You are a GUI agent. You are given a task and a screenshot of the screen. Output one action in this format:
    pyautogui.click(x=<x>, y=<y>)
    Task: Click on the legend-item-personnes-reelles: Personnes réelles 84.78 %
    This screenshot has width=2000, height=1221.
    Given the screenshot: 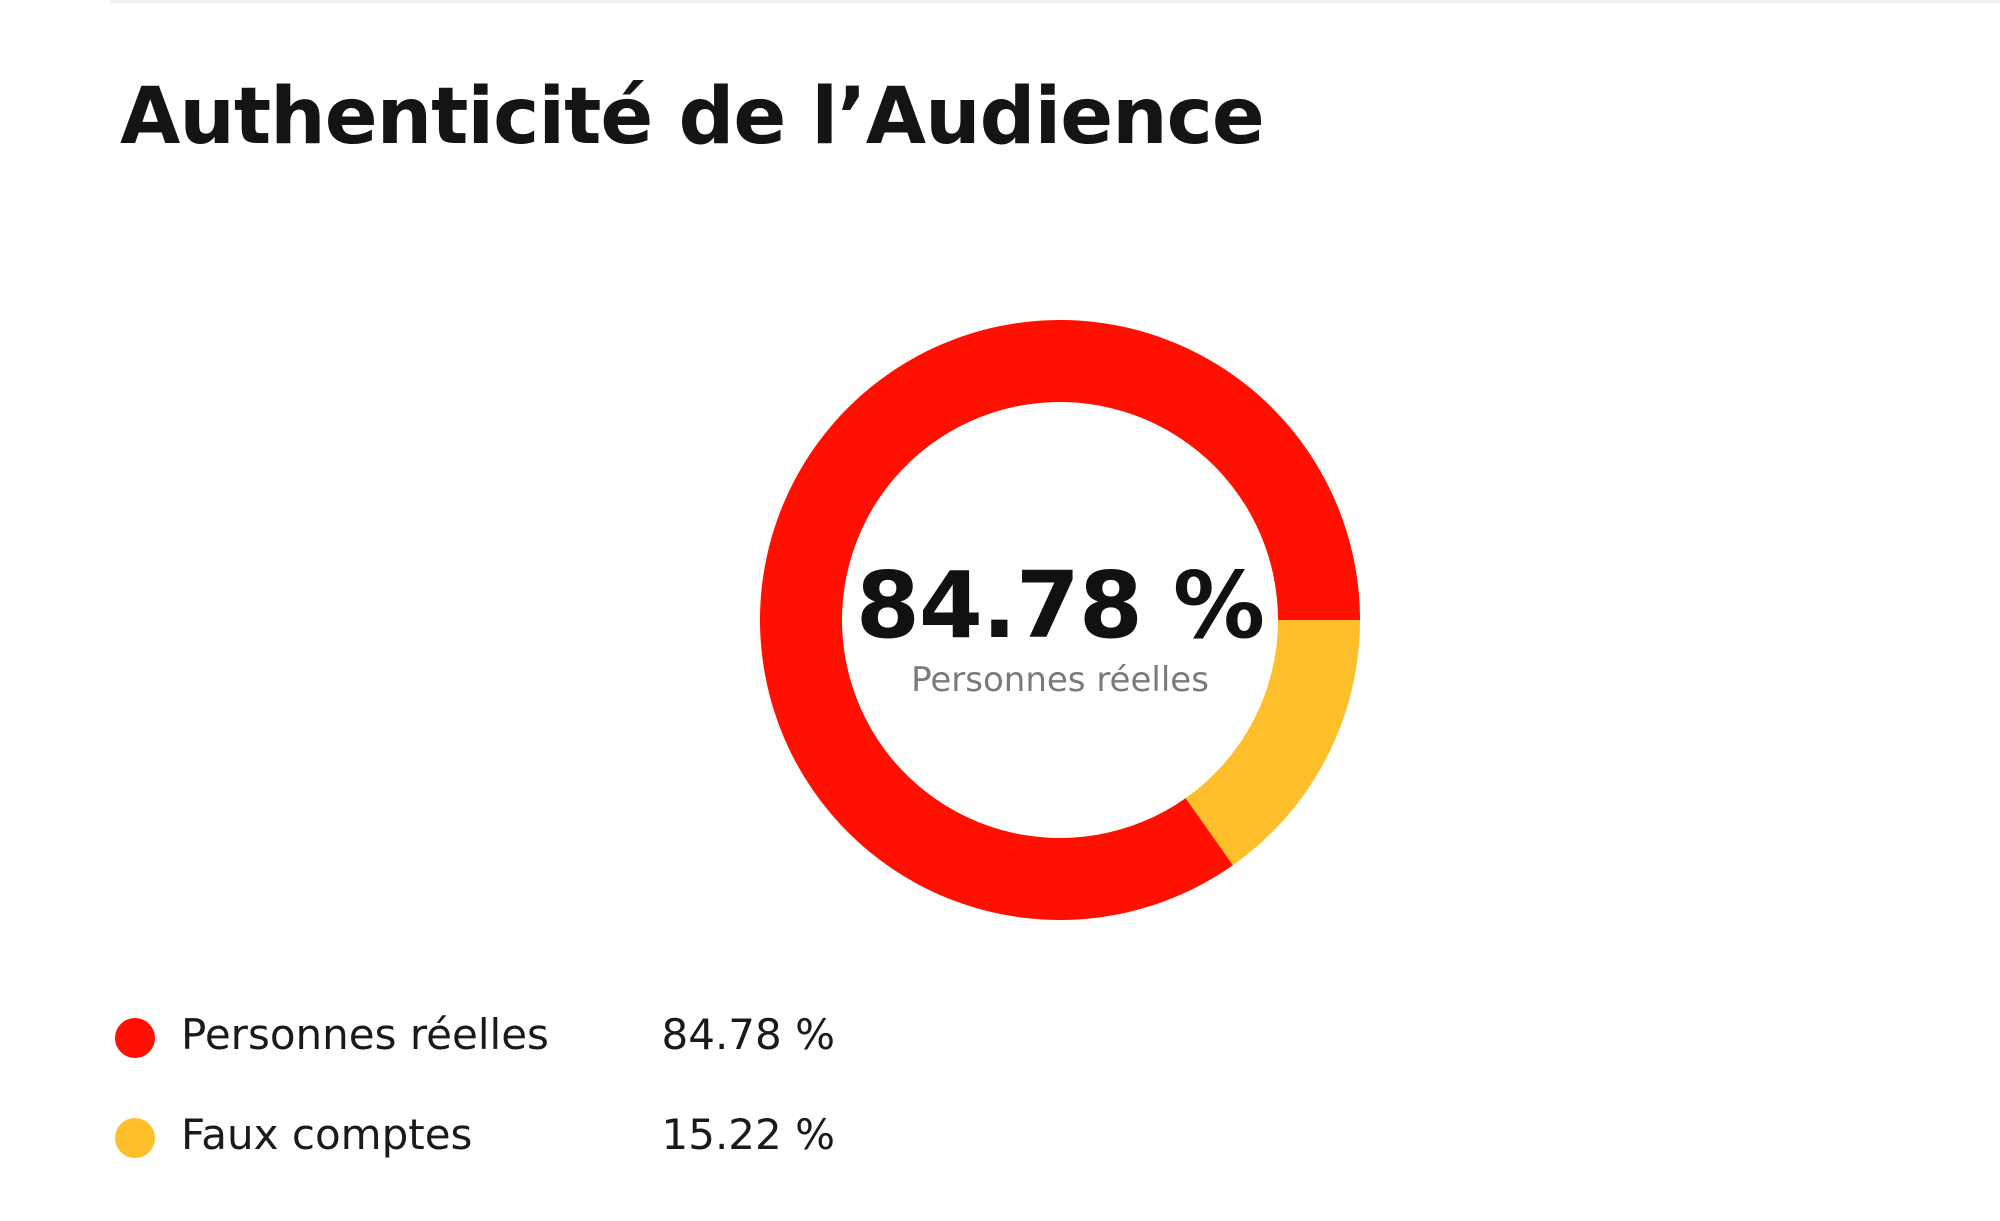 What is the action you would take?
    pyautogui.click(x=475, y=1050)
    